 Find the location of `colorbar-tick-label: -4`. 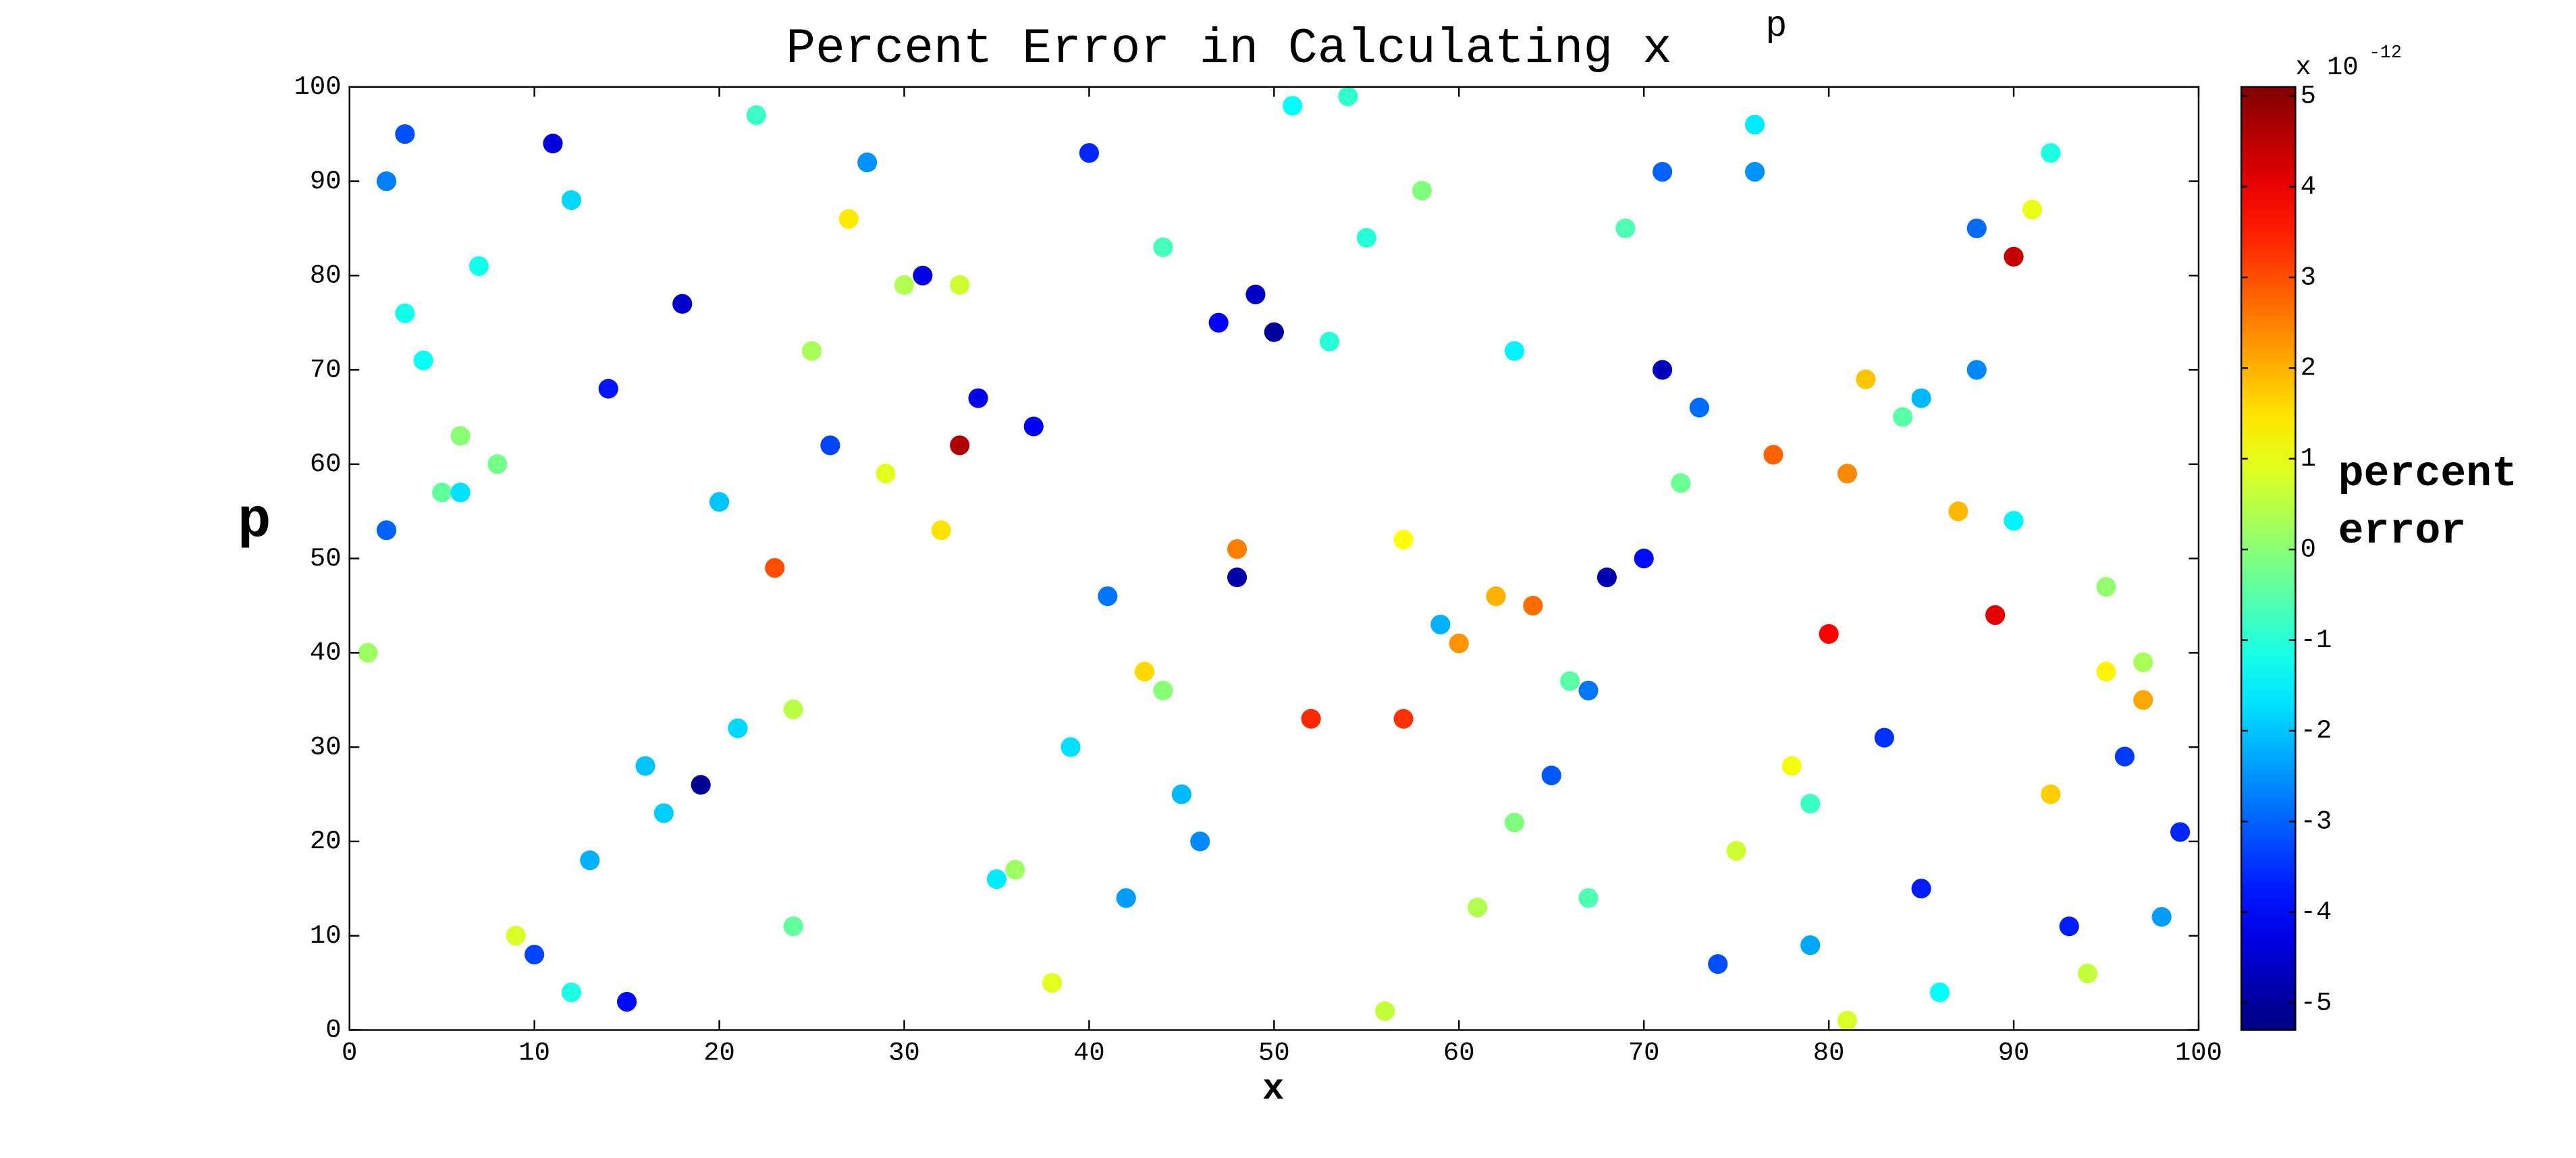

colorbar-tick-label: -4 is located at coordinates (2316, 912).